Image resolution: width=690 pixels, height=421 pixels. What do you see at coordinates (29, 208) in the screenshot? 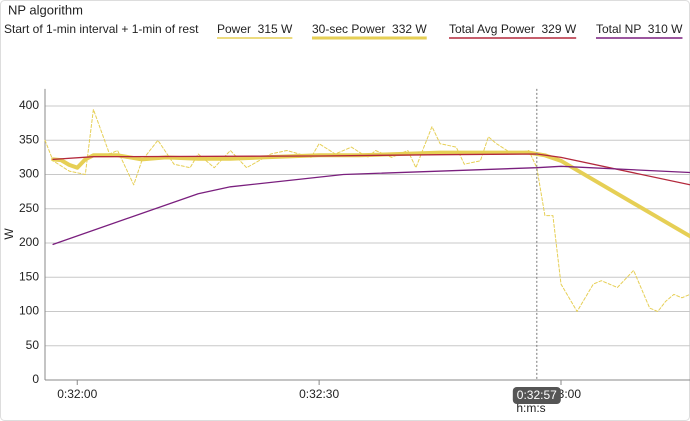
I see `y-tick-label: 250` at bounding box center [29, 208].